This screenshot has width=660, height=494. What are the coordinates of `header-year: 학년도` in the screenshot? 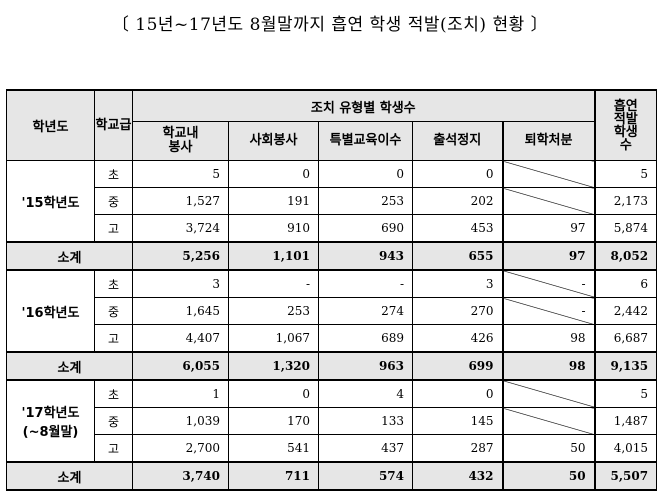 It's located at (50, 125).